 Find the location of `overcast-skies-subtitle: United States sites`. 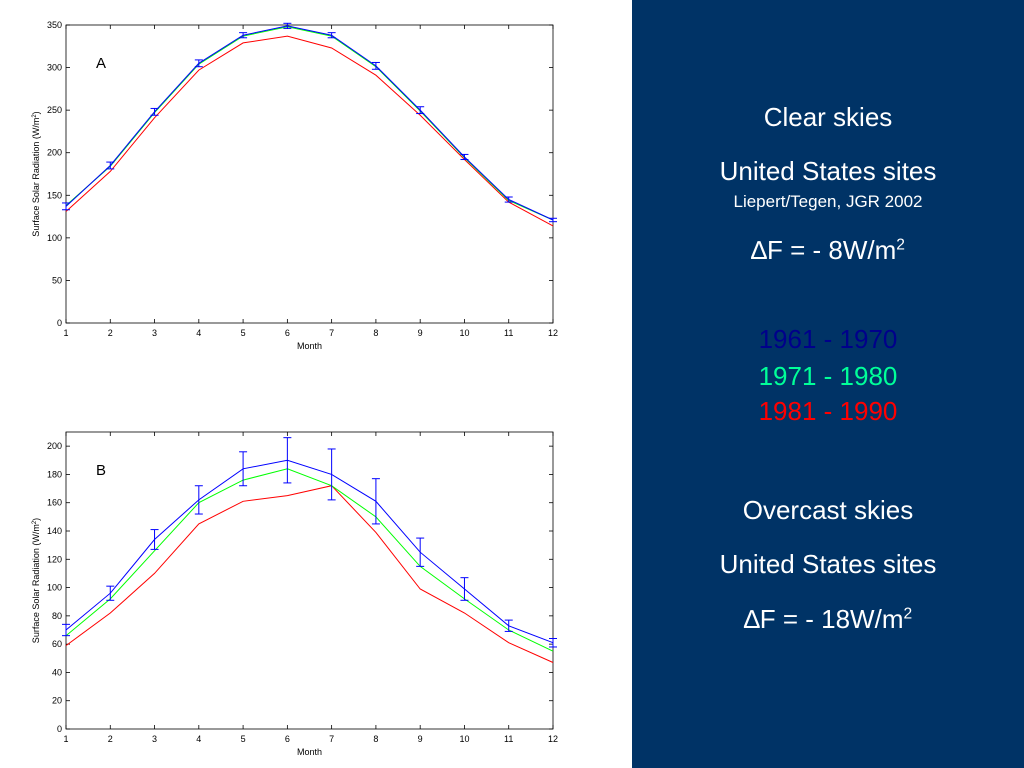

overcast-skies-subtitle: United States sites is located at coordinates (828, 564).